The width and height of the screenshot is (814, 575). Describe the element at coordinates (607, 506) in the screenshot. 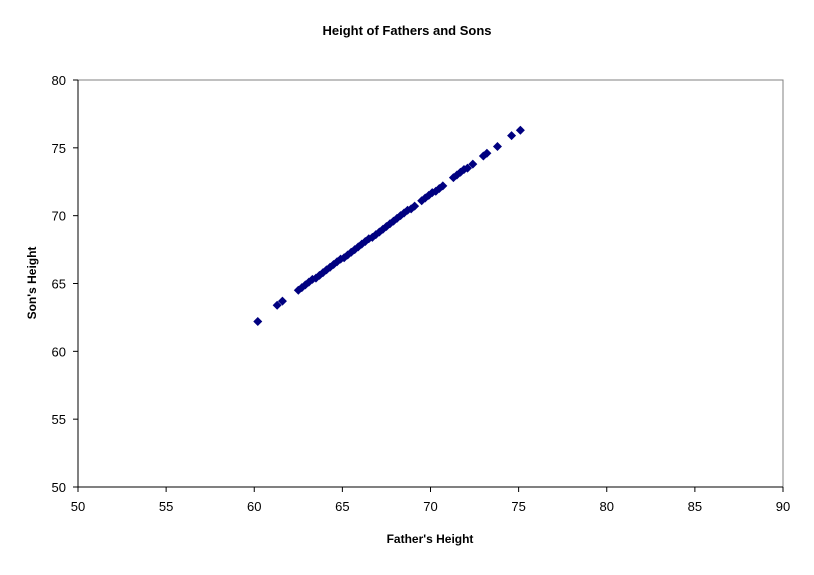

I see `x-tick-label: 80` at that location.